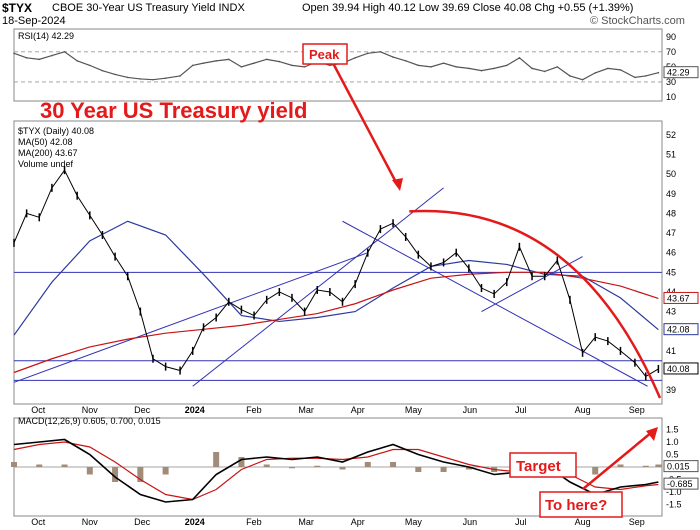  Describe the element at coordinates (543, 465) in the screenshot. I see `target-box` at that location.